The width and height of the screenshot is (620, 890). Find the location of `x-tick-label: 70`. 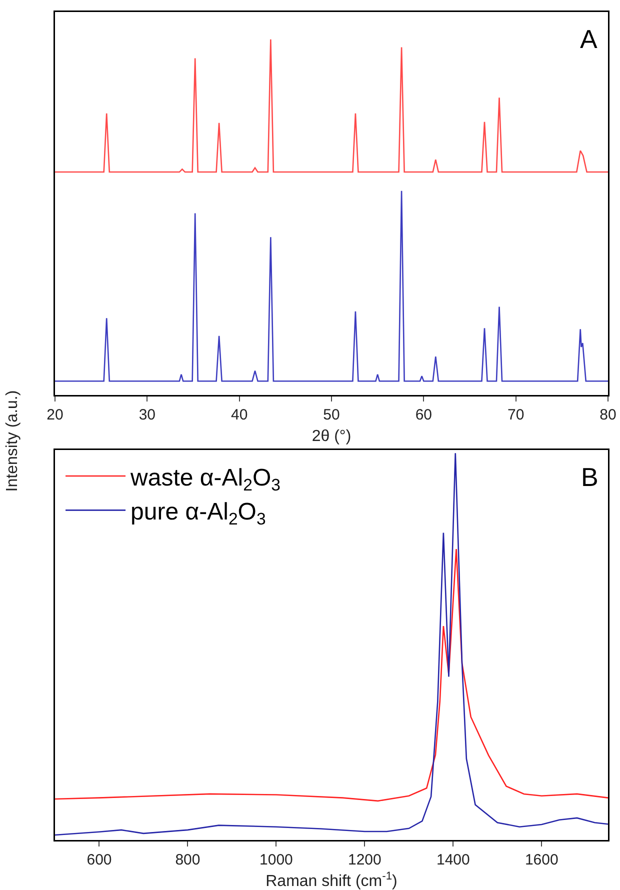

x-tick-label: 70 is located at coordinates (515, 415).